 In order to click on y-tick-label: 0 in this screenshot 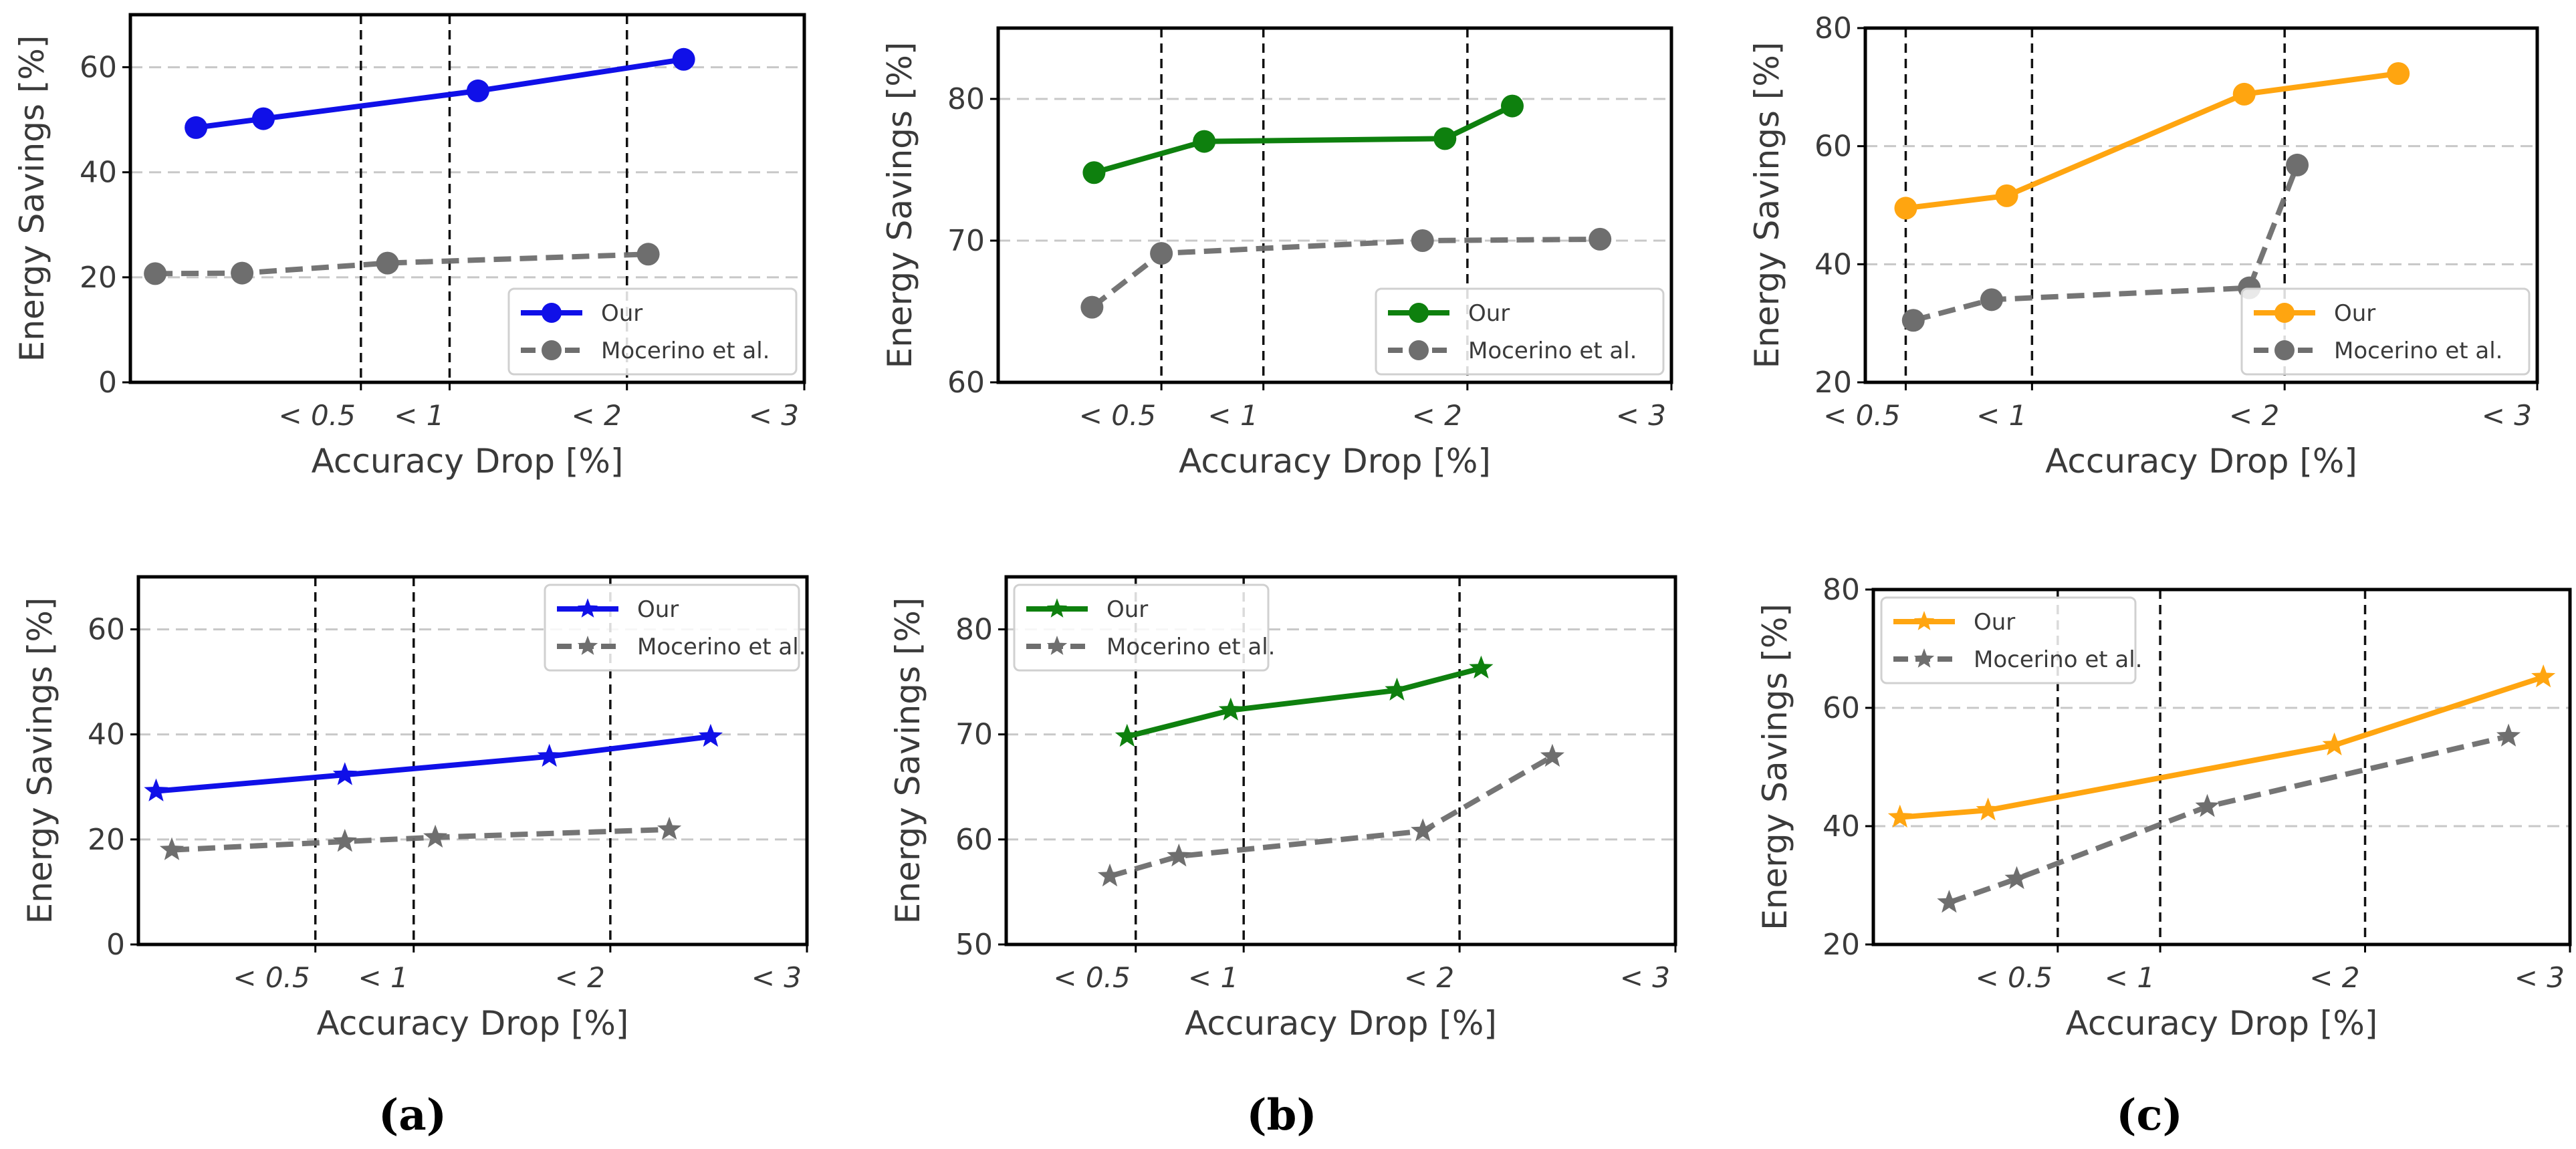, I will do `click(115, 945)`.